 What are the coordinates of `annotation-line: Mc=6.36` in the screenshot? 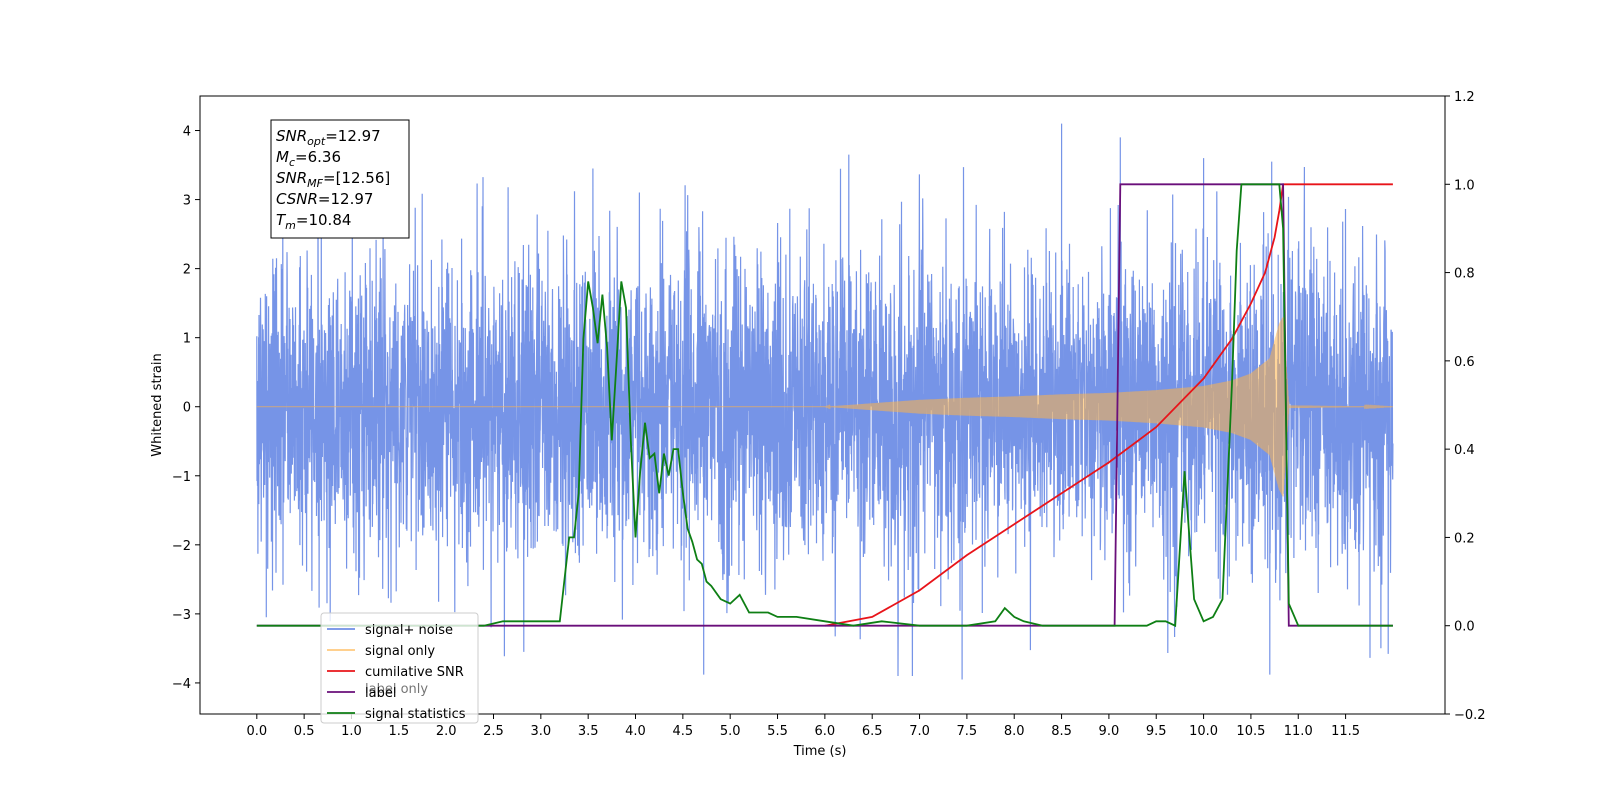 It's located at (308, 158).